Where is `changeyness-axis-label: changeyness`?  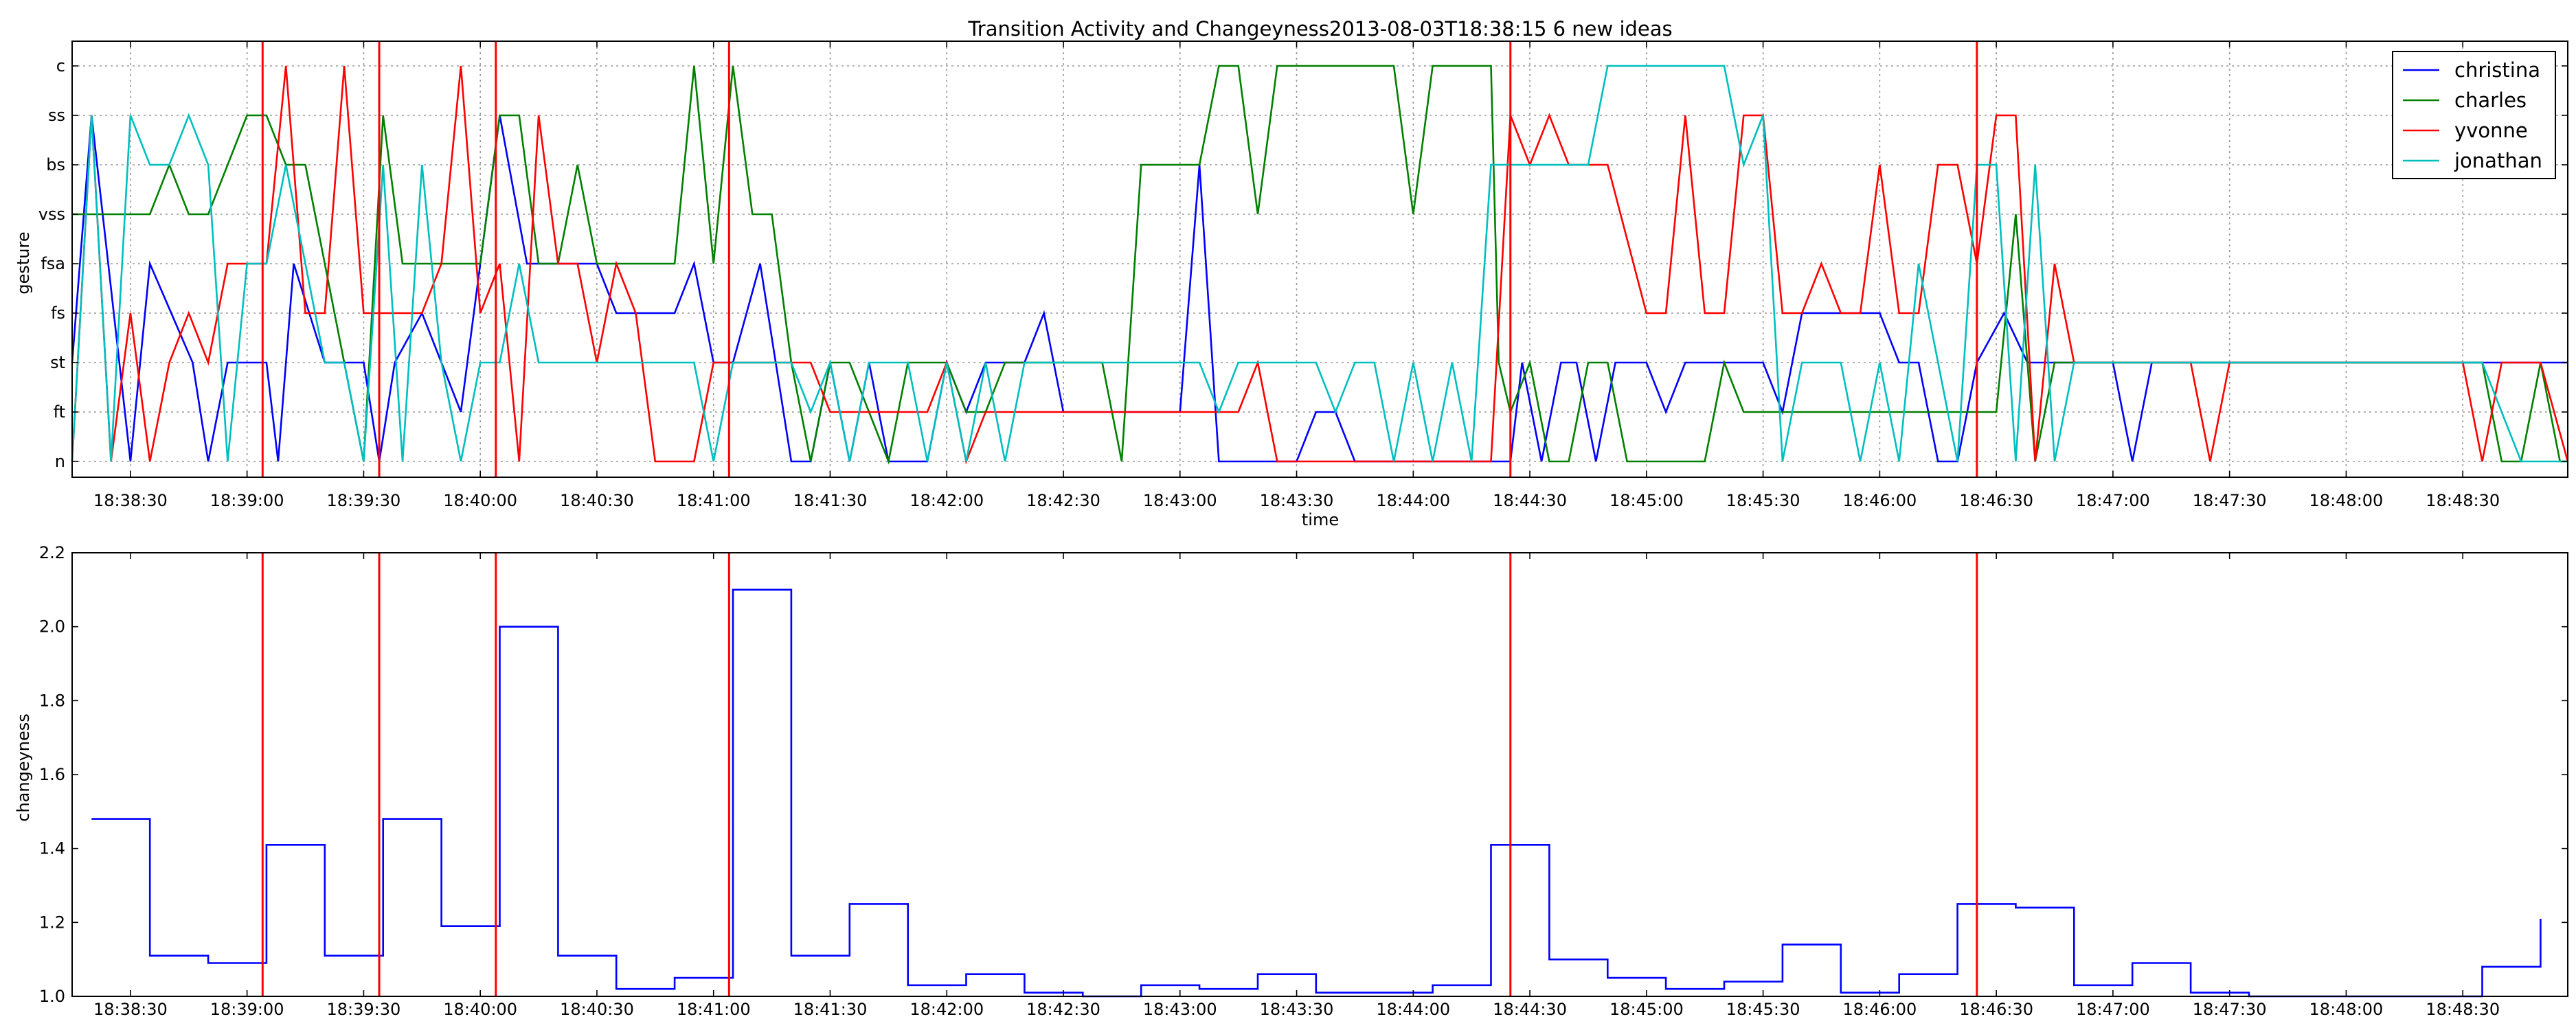
changeyness-axis-label: changeyness is located at coordinates (23, 767).